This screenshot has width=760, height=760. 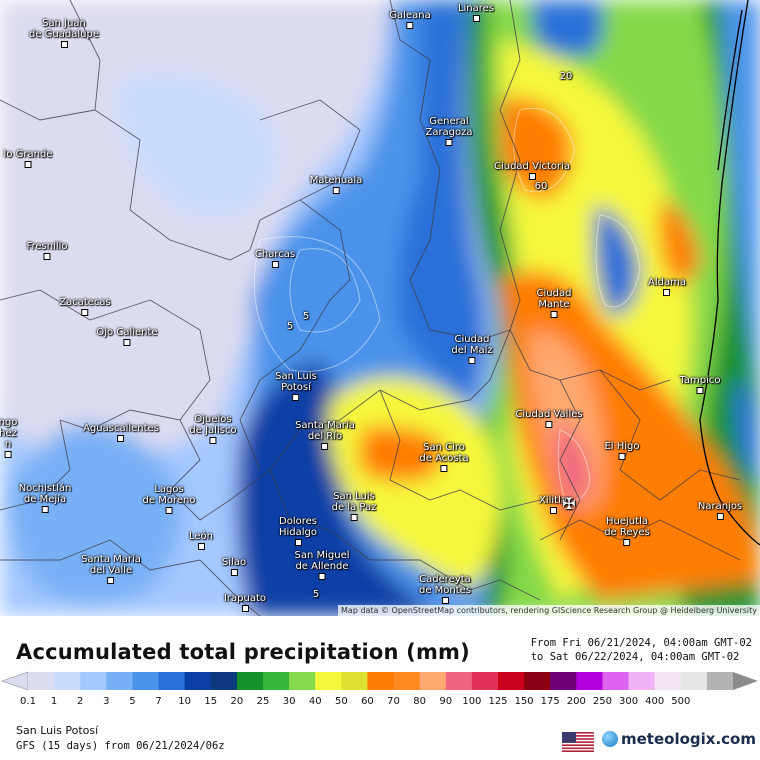 What do you see at coordinates (234, 562) in the screenshot?
I see `city-name: Silao` at bounding box center [234, 562].